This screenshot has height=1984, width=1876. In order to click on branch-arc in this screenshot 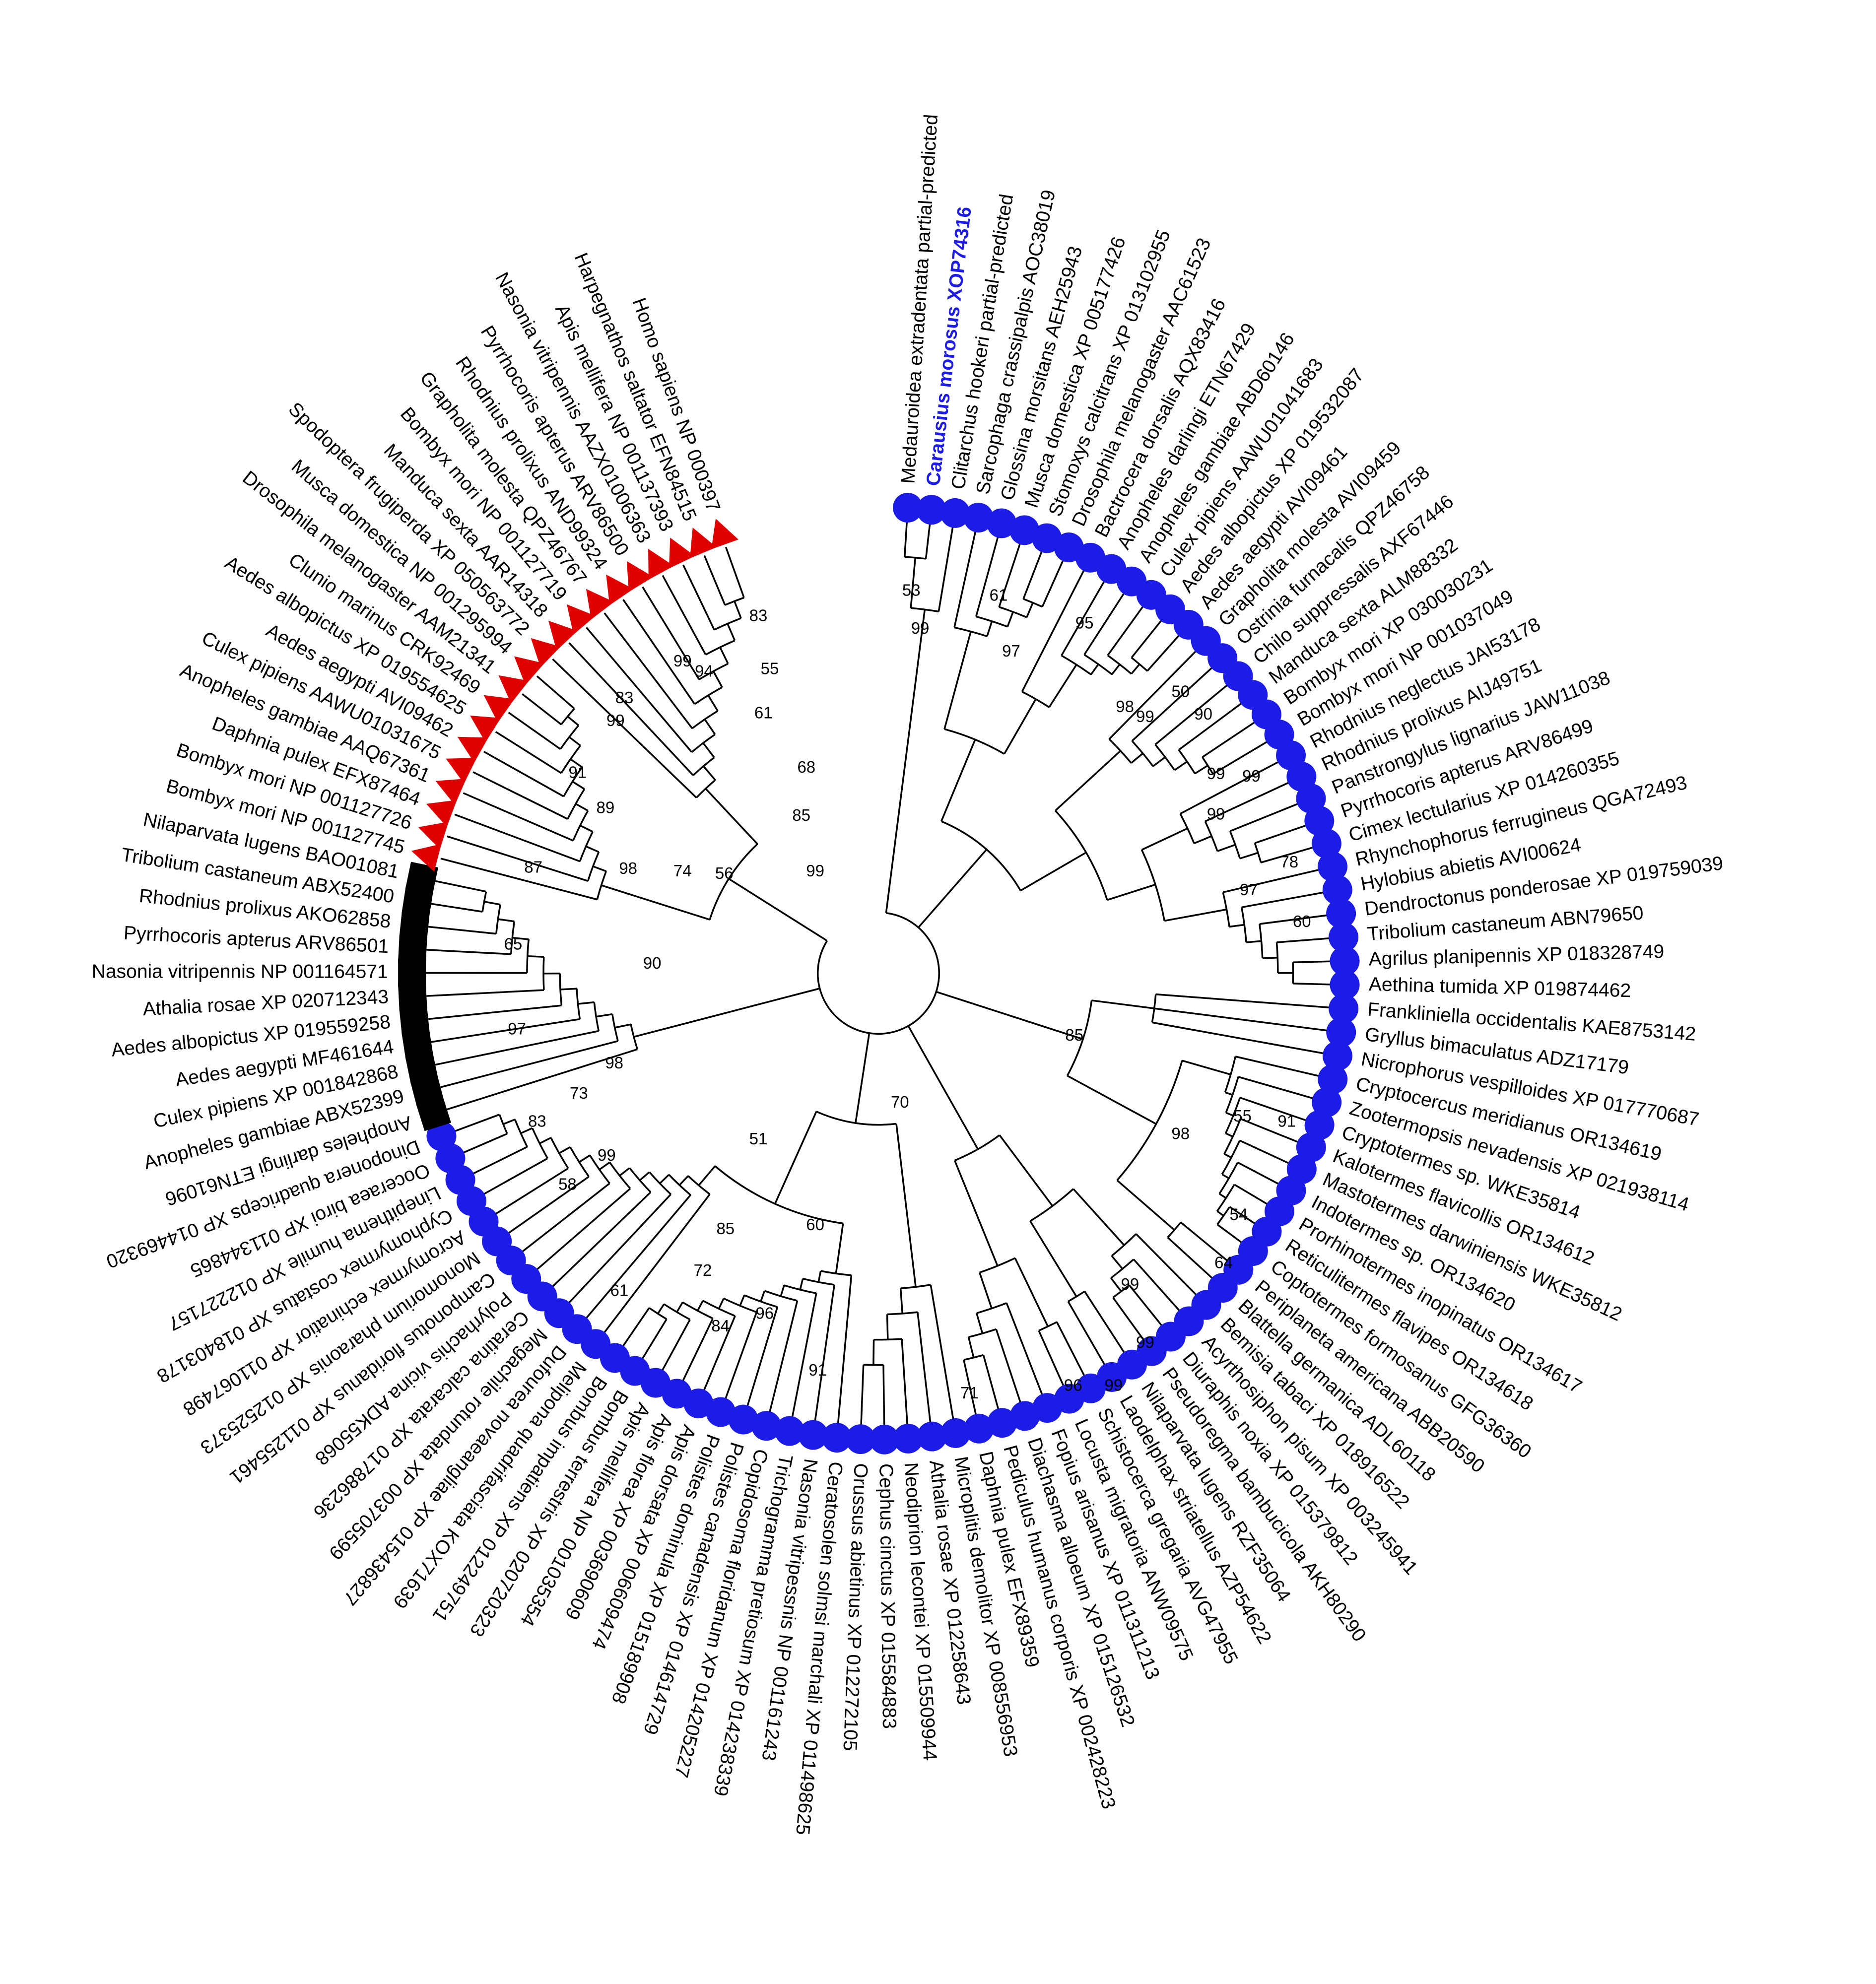, I will do `click(1081, 855)`.